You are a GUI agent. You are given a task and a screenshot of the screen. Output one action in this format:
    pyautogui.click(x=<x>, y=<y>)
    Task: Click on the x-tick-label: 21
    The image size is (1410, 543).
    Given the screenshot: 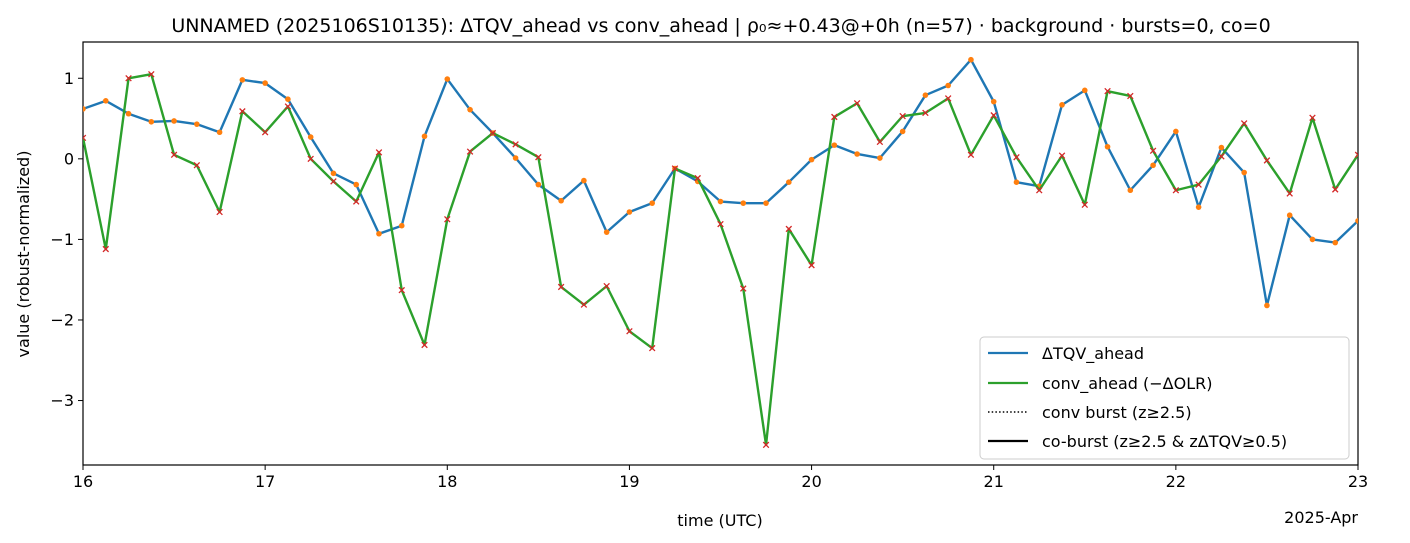 What is the action you would take?
    pyautogui.click(x=994, y=481)
    